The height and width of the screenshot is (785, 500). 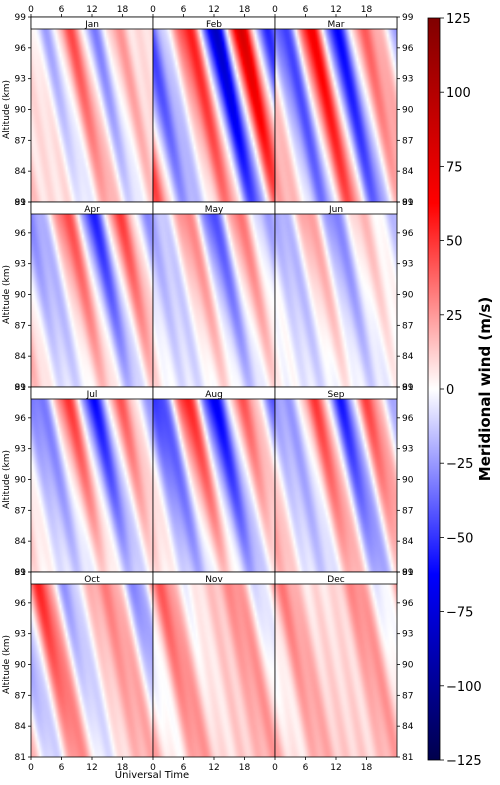 I want to click on colorbar-bar, so click(x=434, y=389).